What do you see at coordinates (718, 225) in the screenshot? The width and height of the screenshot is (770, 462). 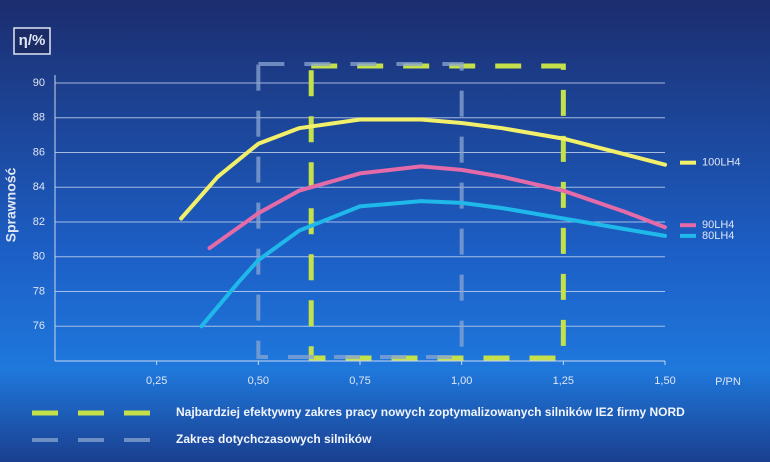 I see `legend-label: 90LH4` at bounding box center [718, 225].